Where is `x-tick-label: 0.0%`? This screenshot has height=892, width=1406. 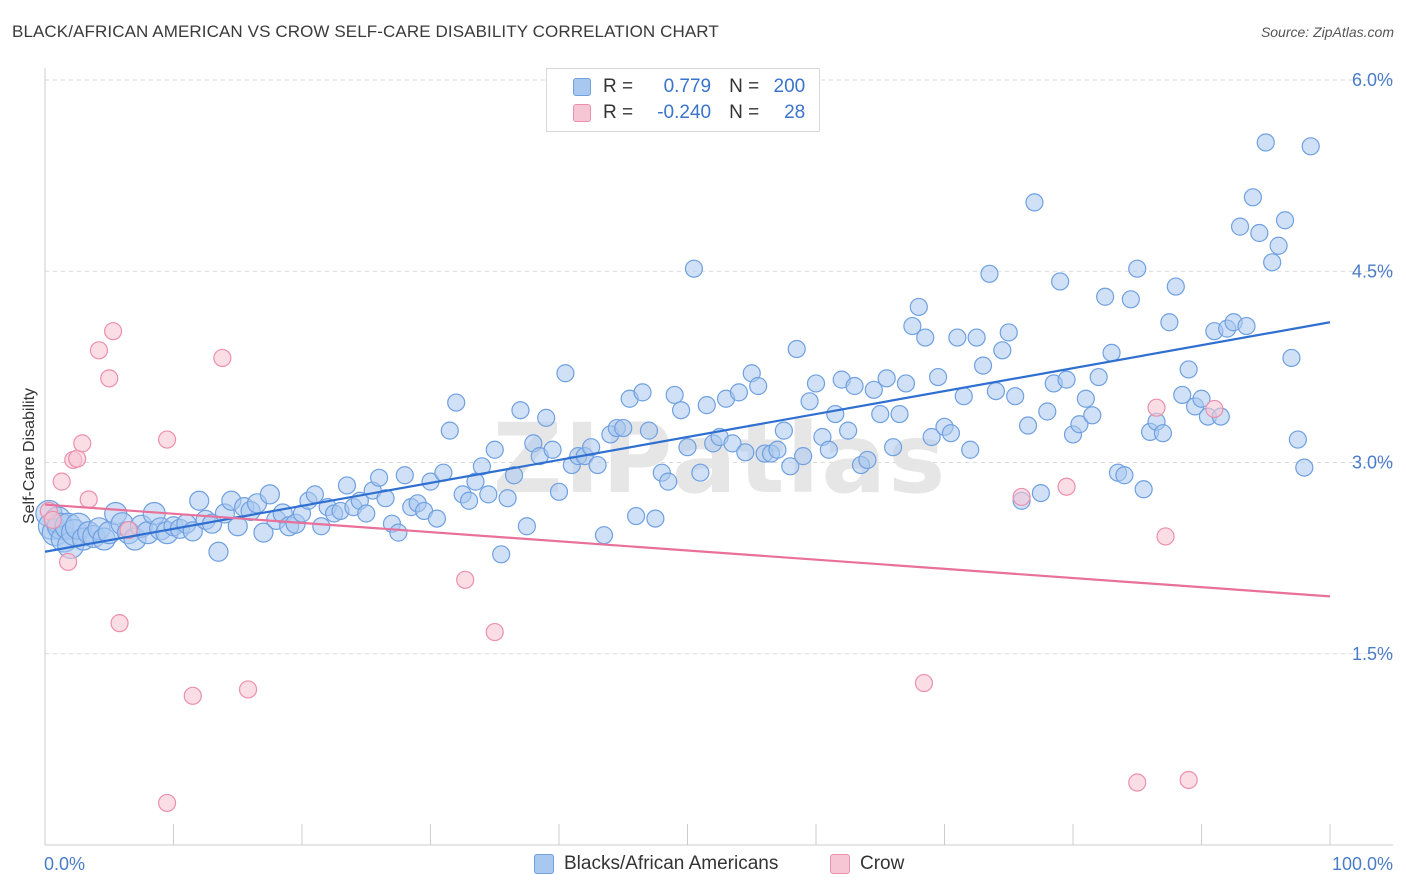 x-tick-label: 0.0% is located at coordinates (64, 864).